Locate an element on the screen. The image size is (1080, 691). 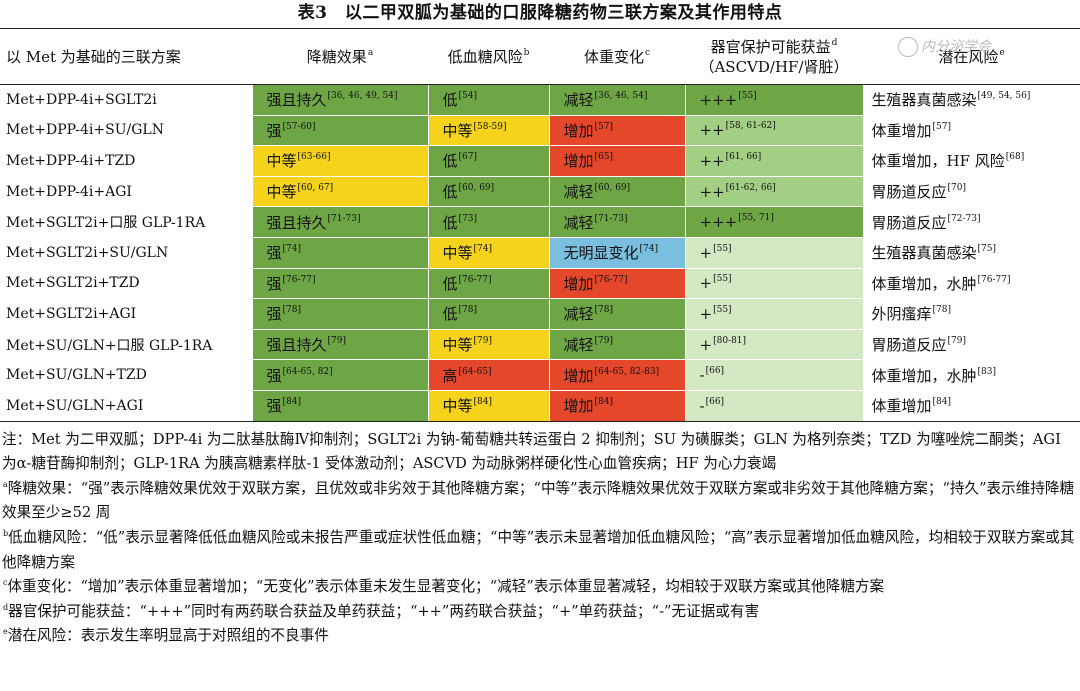
hypo-cell: 低[67] is located at coordinates (489, 161).